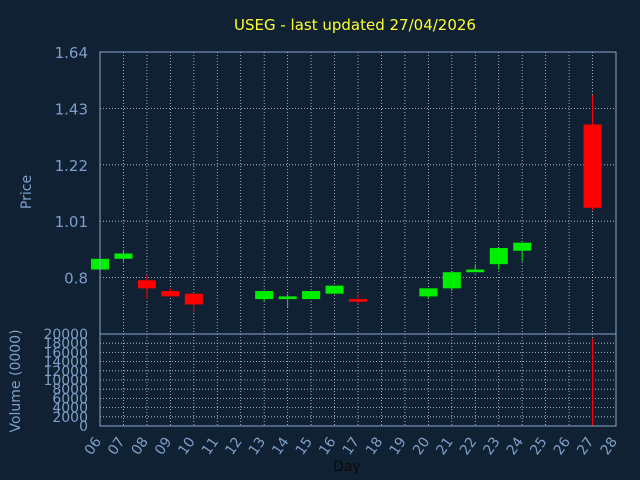 The height and width of the screenshot is (480, 640). Describe the element at coordinates (65, 335) in the screenshot. I see `volume-tick-label: 20000` at that location.